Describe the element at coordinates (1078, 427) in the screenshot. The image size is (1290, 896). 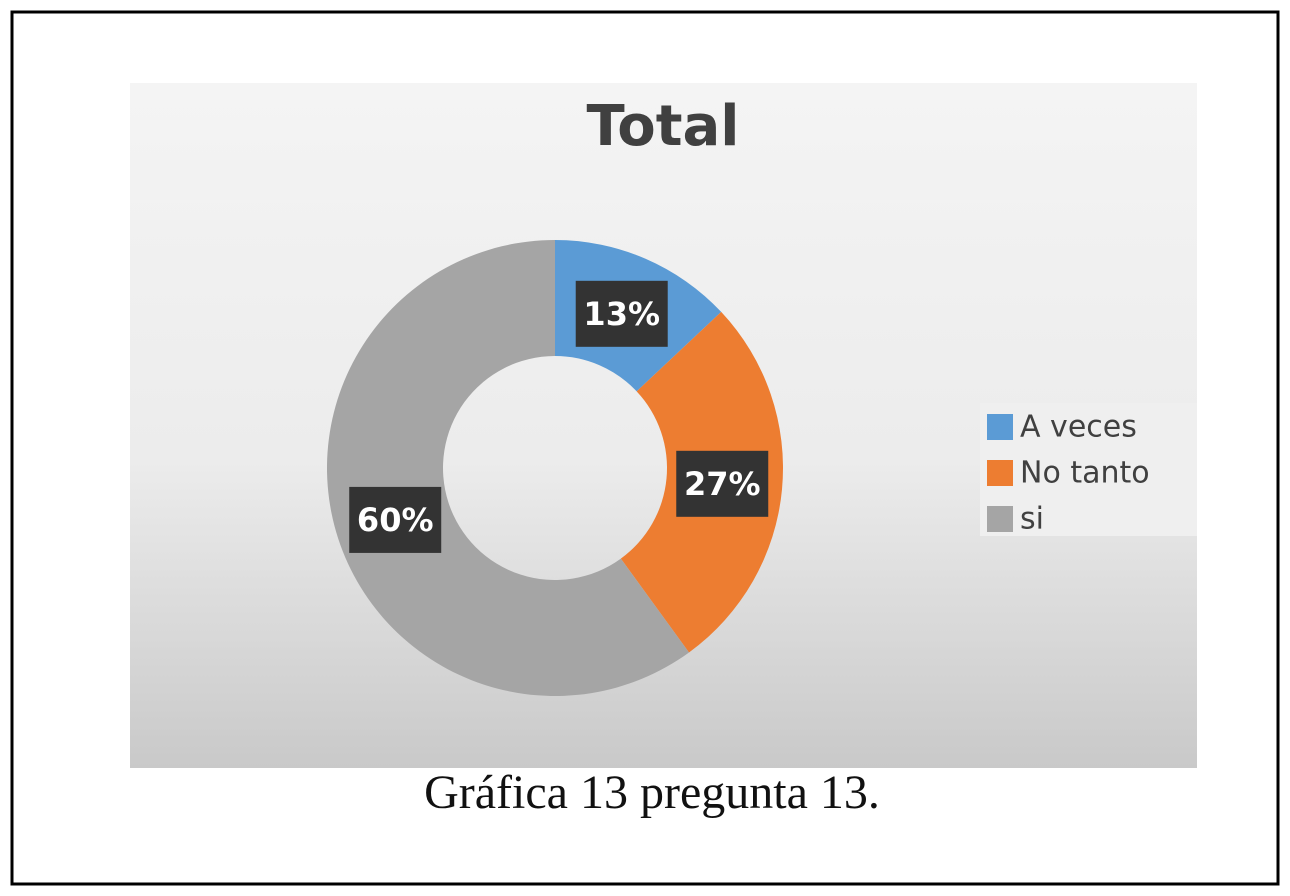
I see `legend-label: A veces` at that location.